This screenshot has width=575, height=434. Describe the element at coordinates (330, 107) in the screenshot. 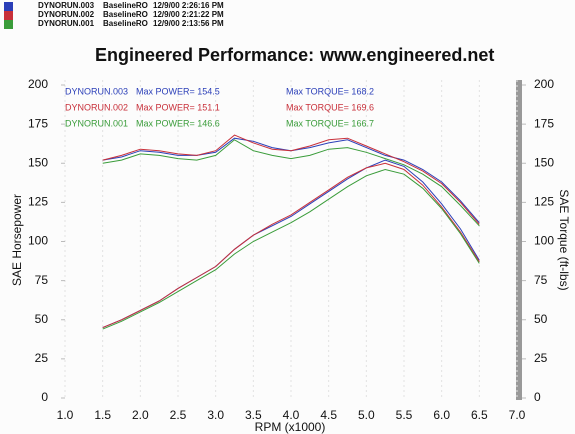

I see `max-torque-label: Max TORQUE= 169.6` at that location.